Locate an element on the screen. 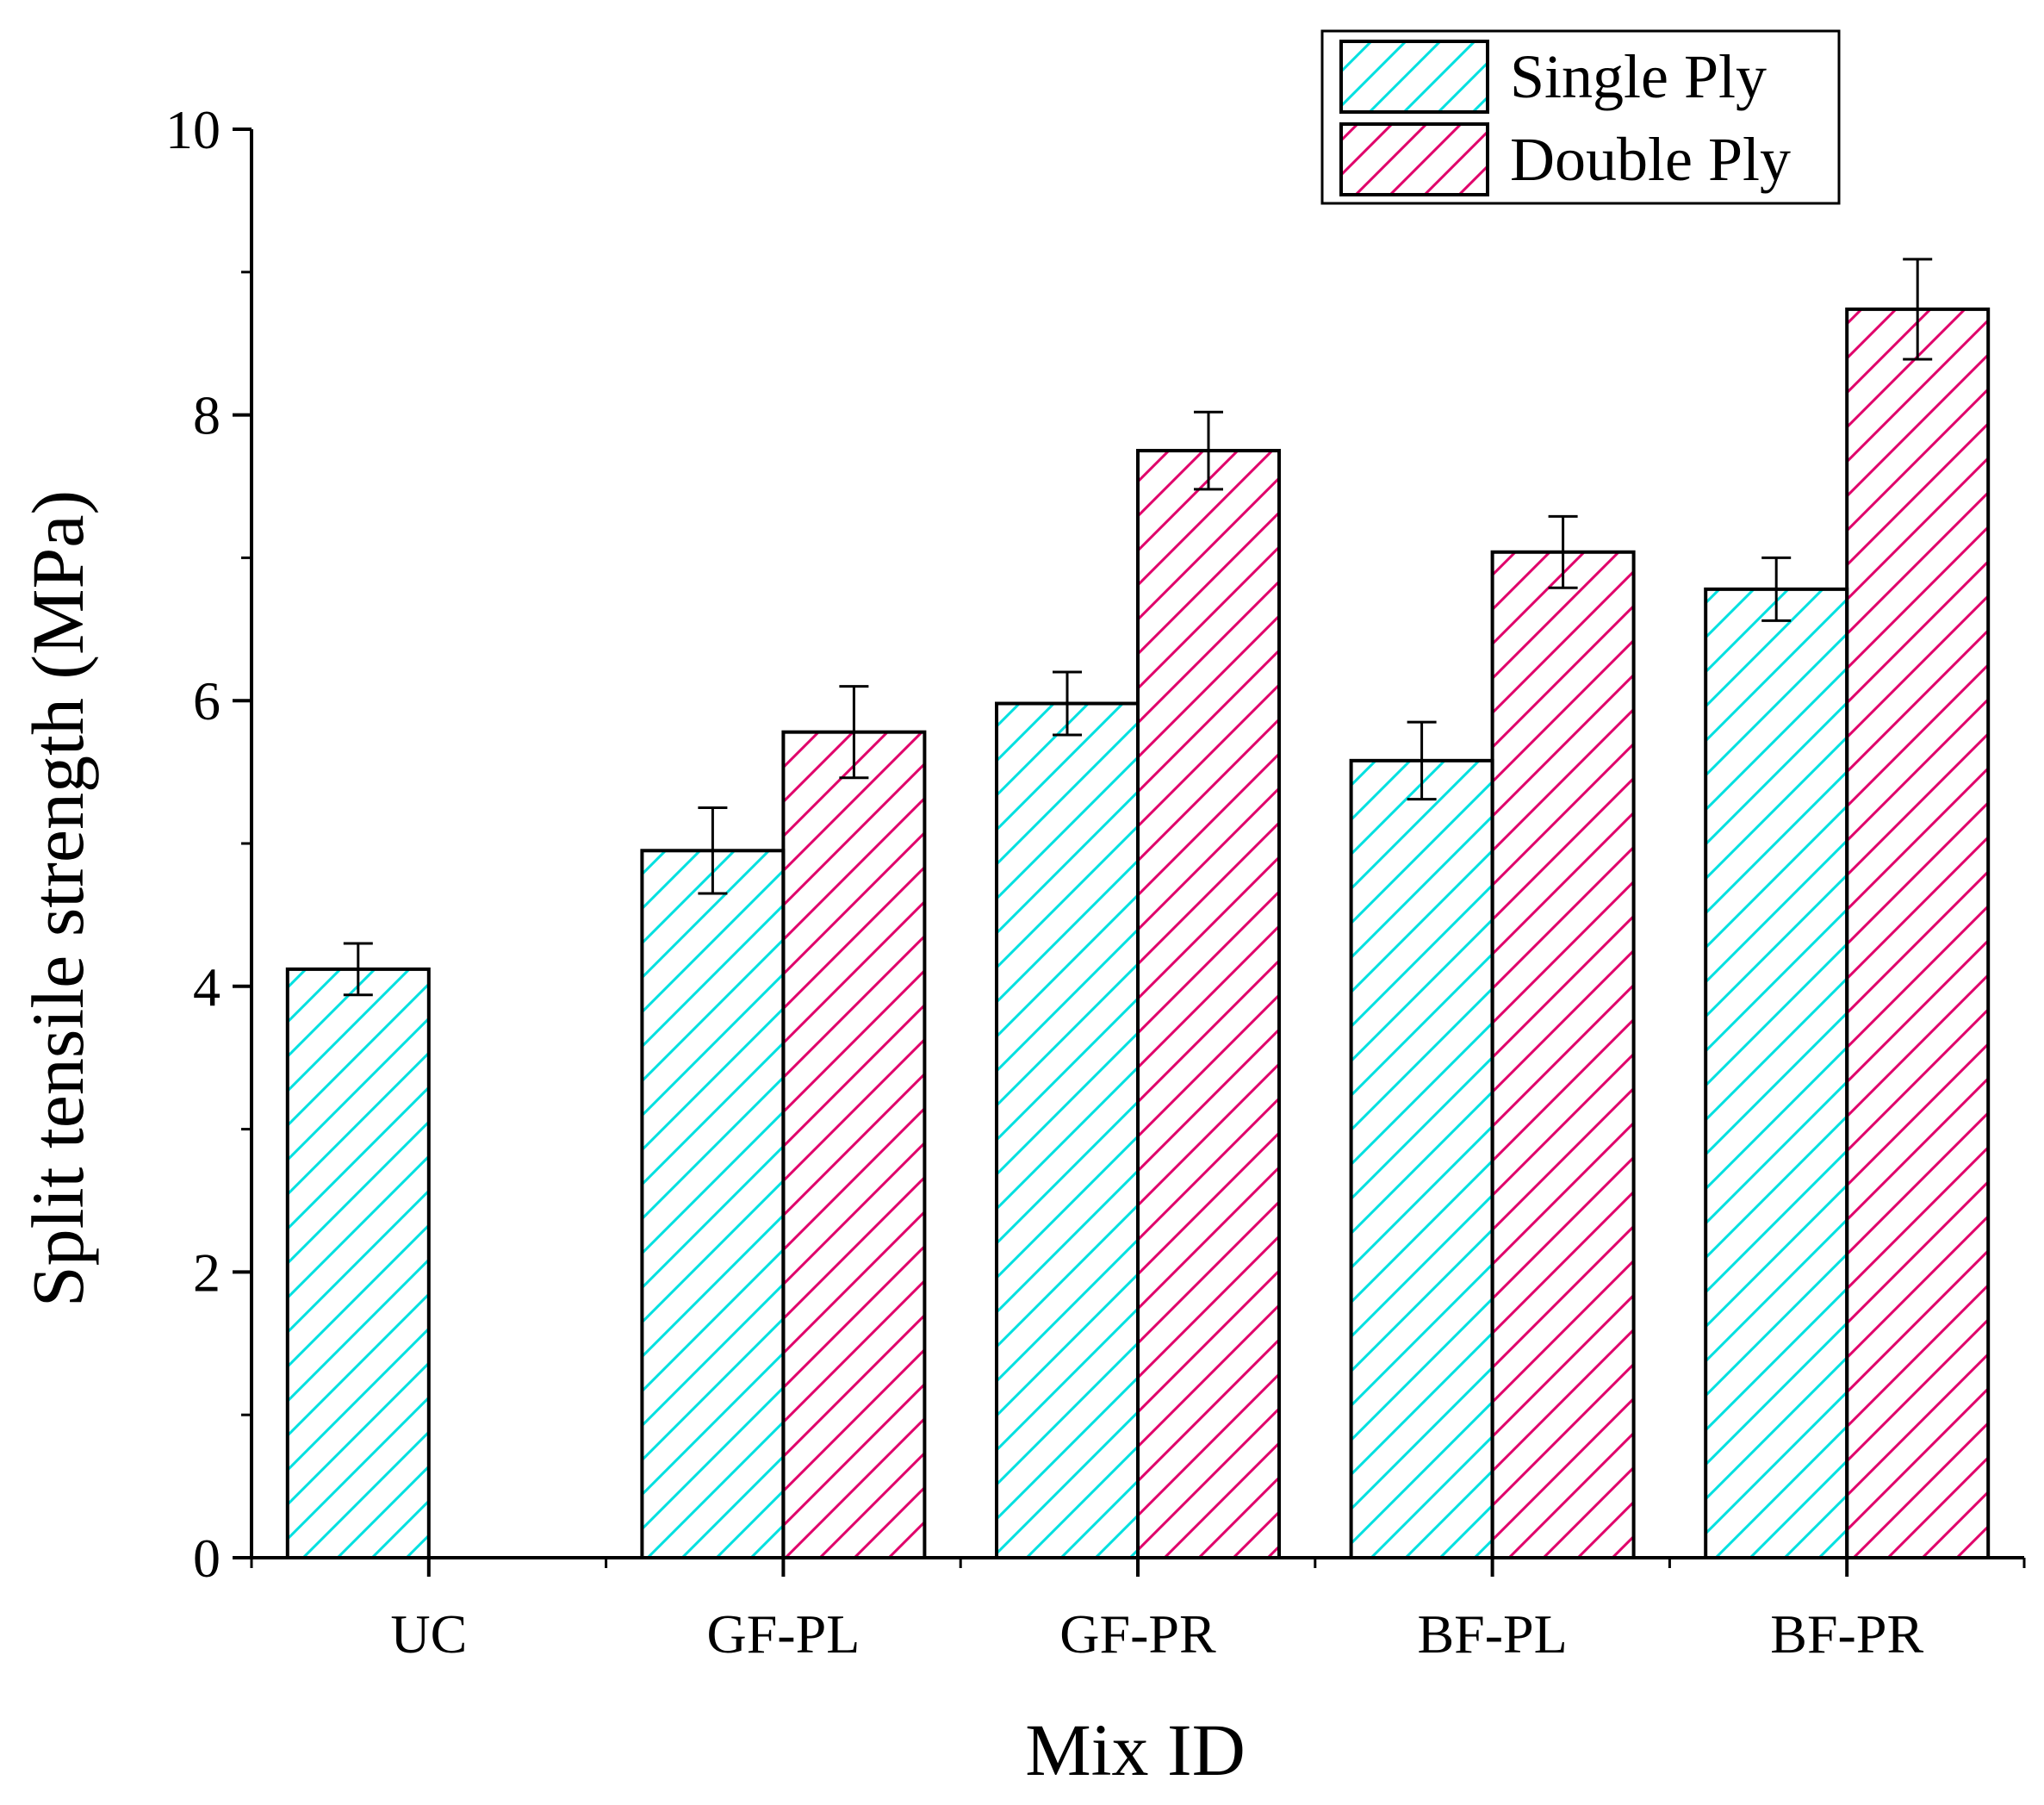 This screenshot has width=2044, height=1805. legend-swatch-single-ply is located at coordinates (1414, 77).